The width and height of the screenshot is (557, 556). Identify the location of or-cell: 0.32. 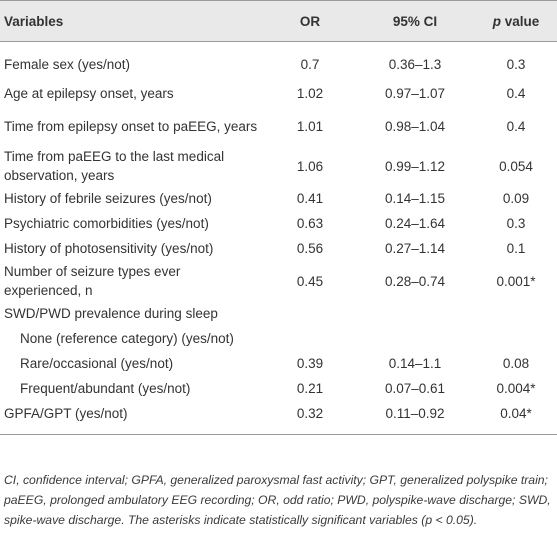
(310, 418).